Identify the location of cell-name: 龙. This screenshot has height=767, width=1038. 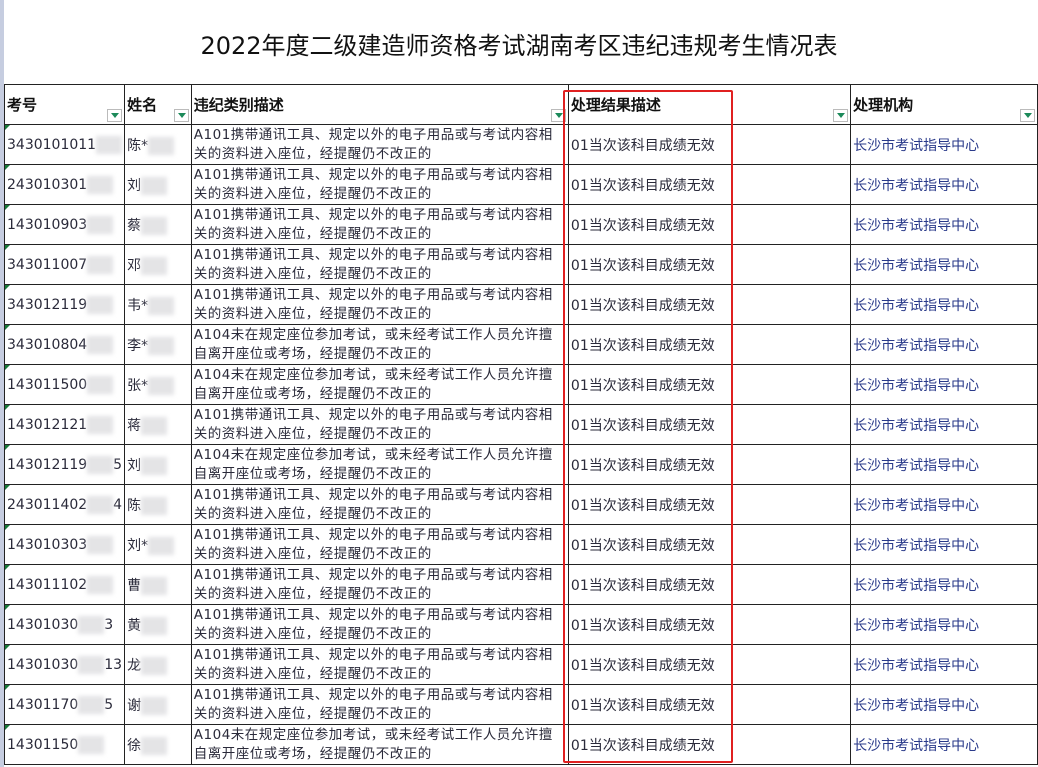
(158, 664).